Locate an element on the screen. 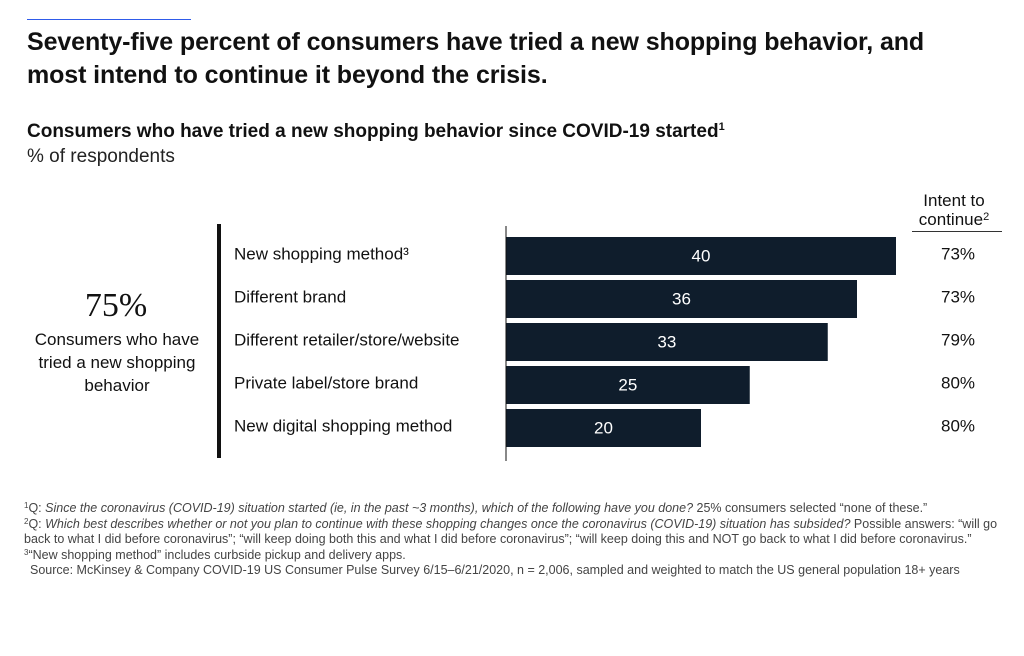 This screenshot has height=656, width=1024. category-label-1: Different brand is located at coordinates (290, 297).